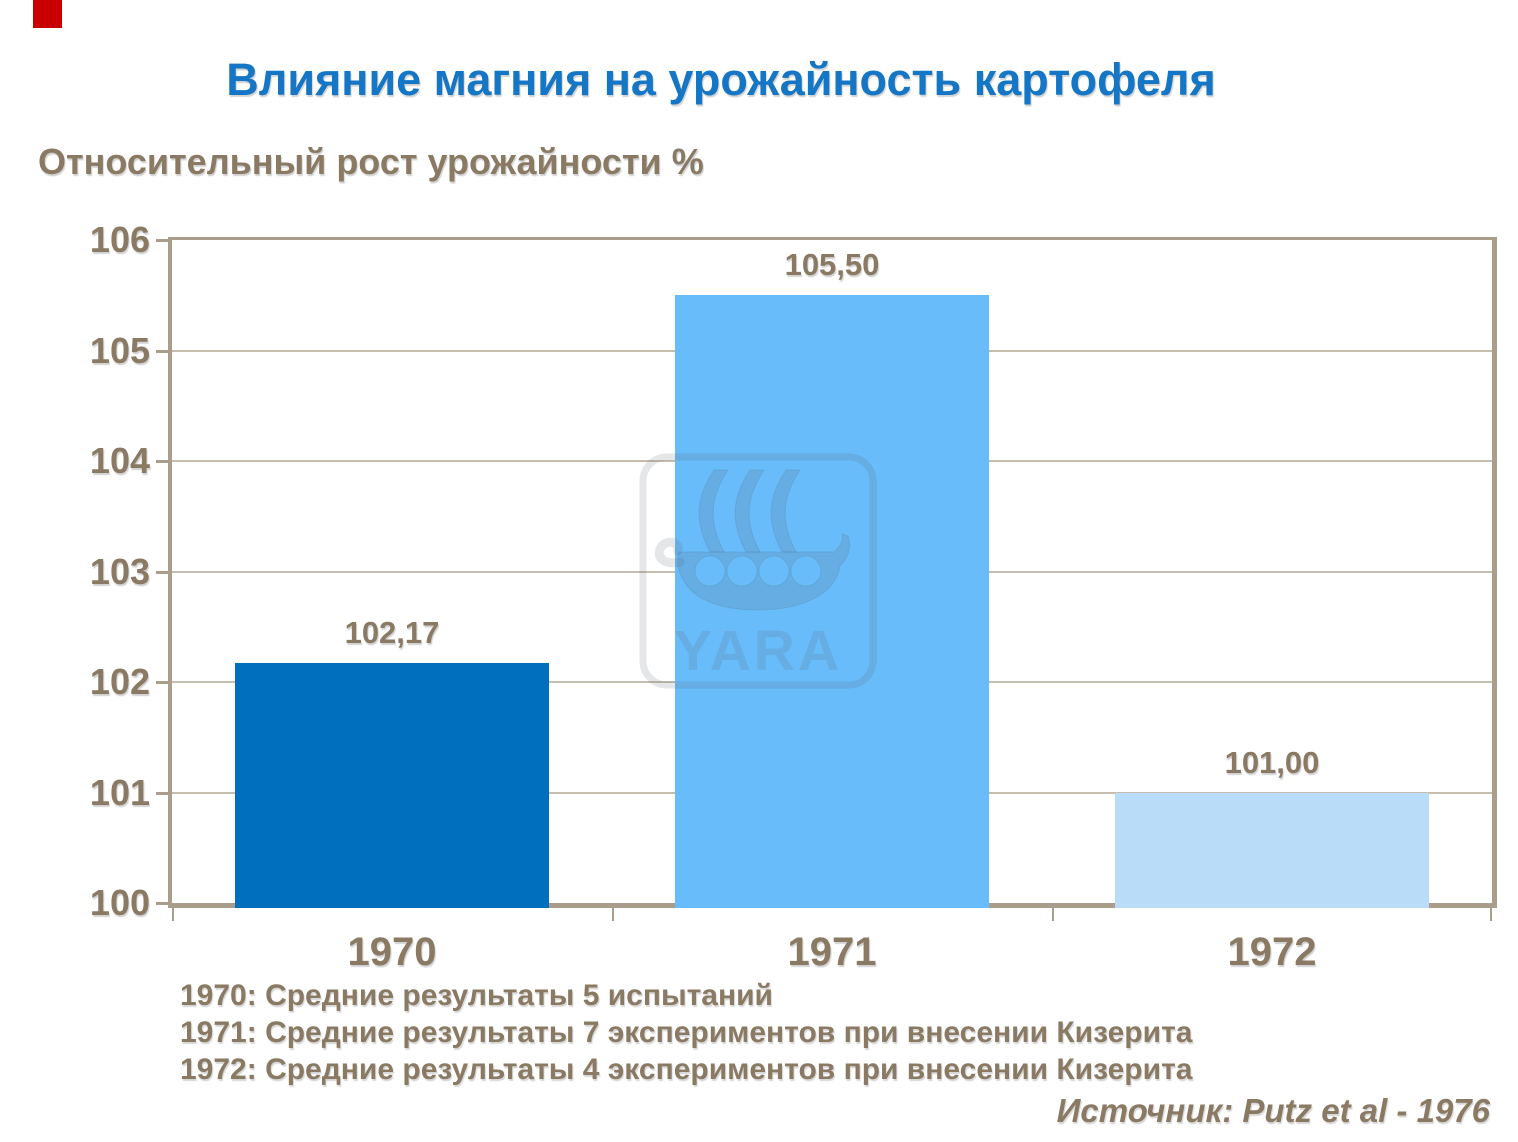 The image size is (1518, 1142). What do you see at coordinates (721, 79) in the screenshot?
I see `chart-title: Влияние магния на урожайность картофеля` at bounding box center [721, 79].